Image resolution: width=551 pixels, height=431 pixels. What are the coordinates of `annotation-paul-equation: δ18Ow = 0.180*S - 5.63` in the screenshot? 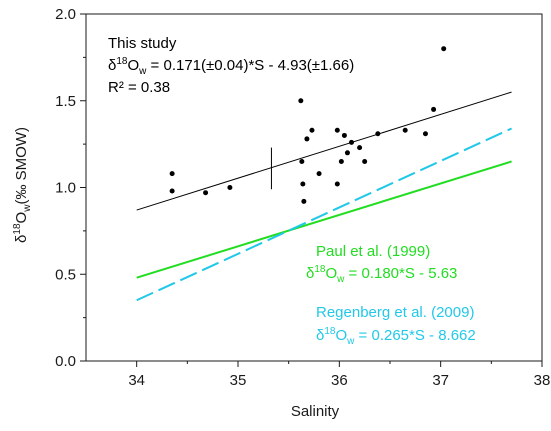 It's located at (381, 274).